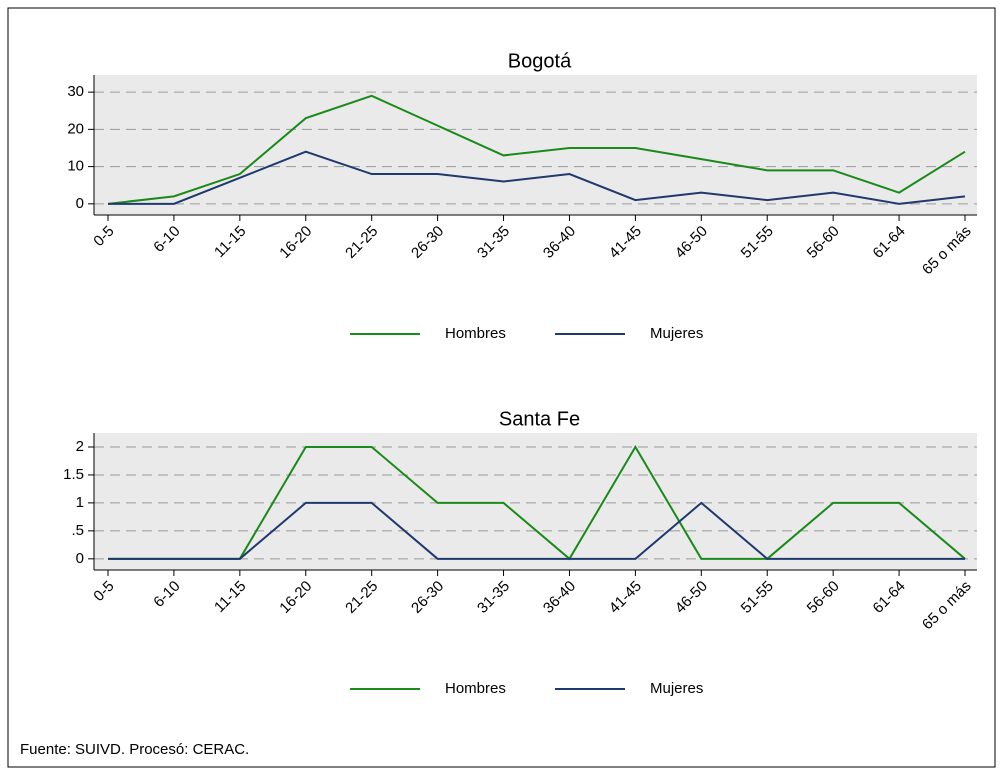  Describe the element at coordinates (75, 128) in the screenshot. I see `y-tick-label: 20` at that location.